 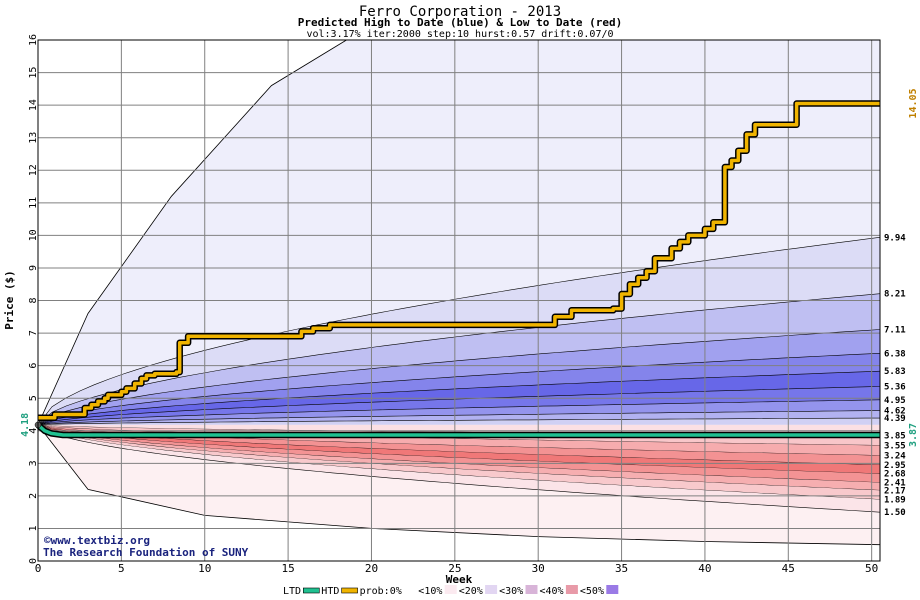 What do you see at coordinates (459, 440) in the screenshot?
I see `band-low-3.24` at bounding box center [459, 440].